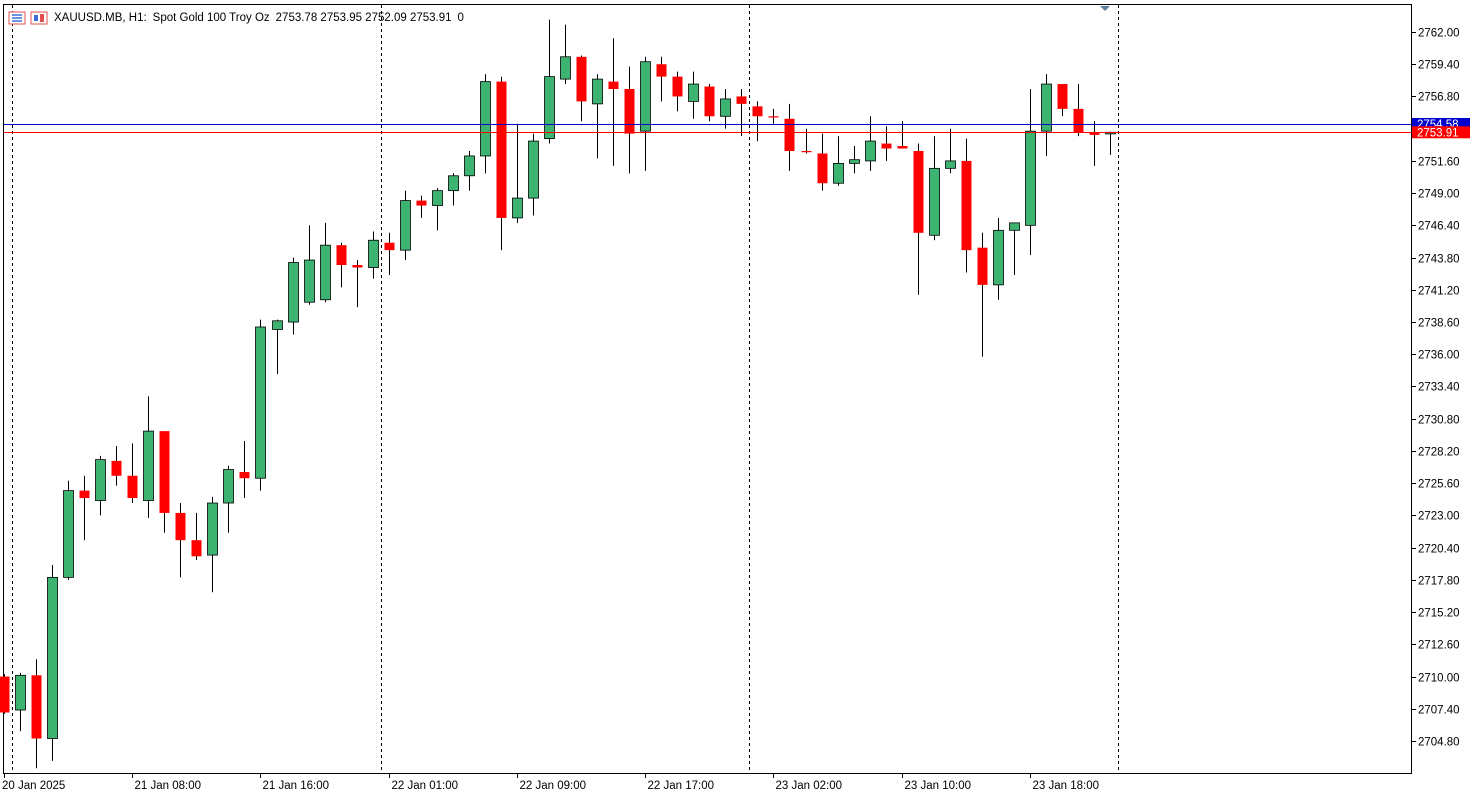  What do you see at coordinates (296, 786) in the screenshot?
I see `x-axis-tick-label: 21 Jan 16:00` at bounding box center [296, 786].